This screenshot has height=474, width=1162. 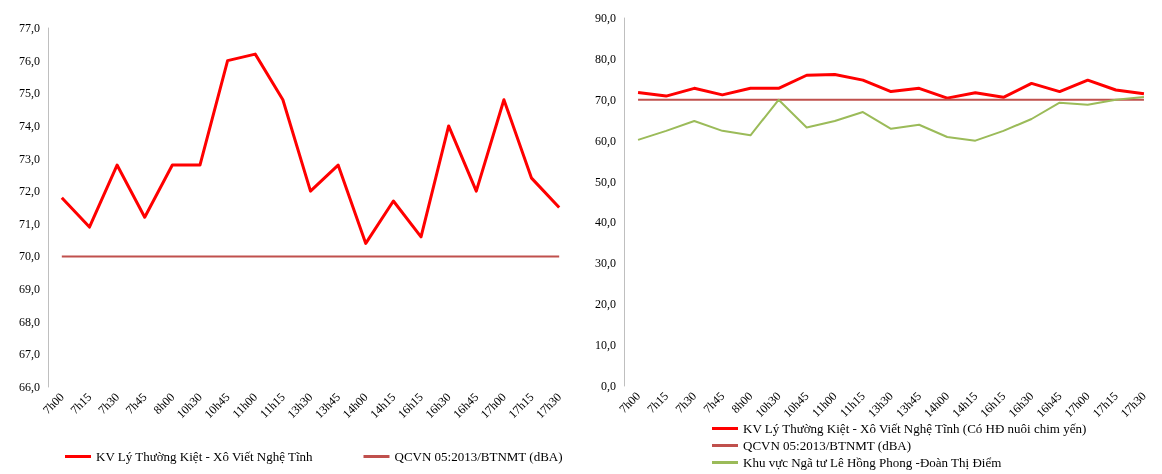 I want to click on y-tick-label: 50,0, so click(x=605, y=181).